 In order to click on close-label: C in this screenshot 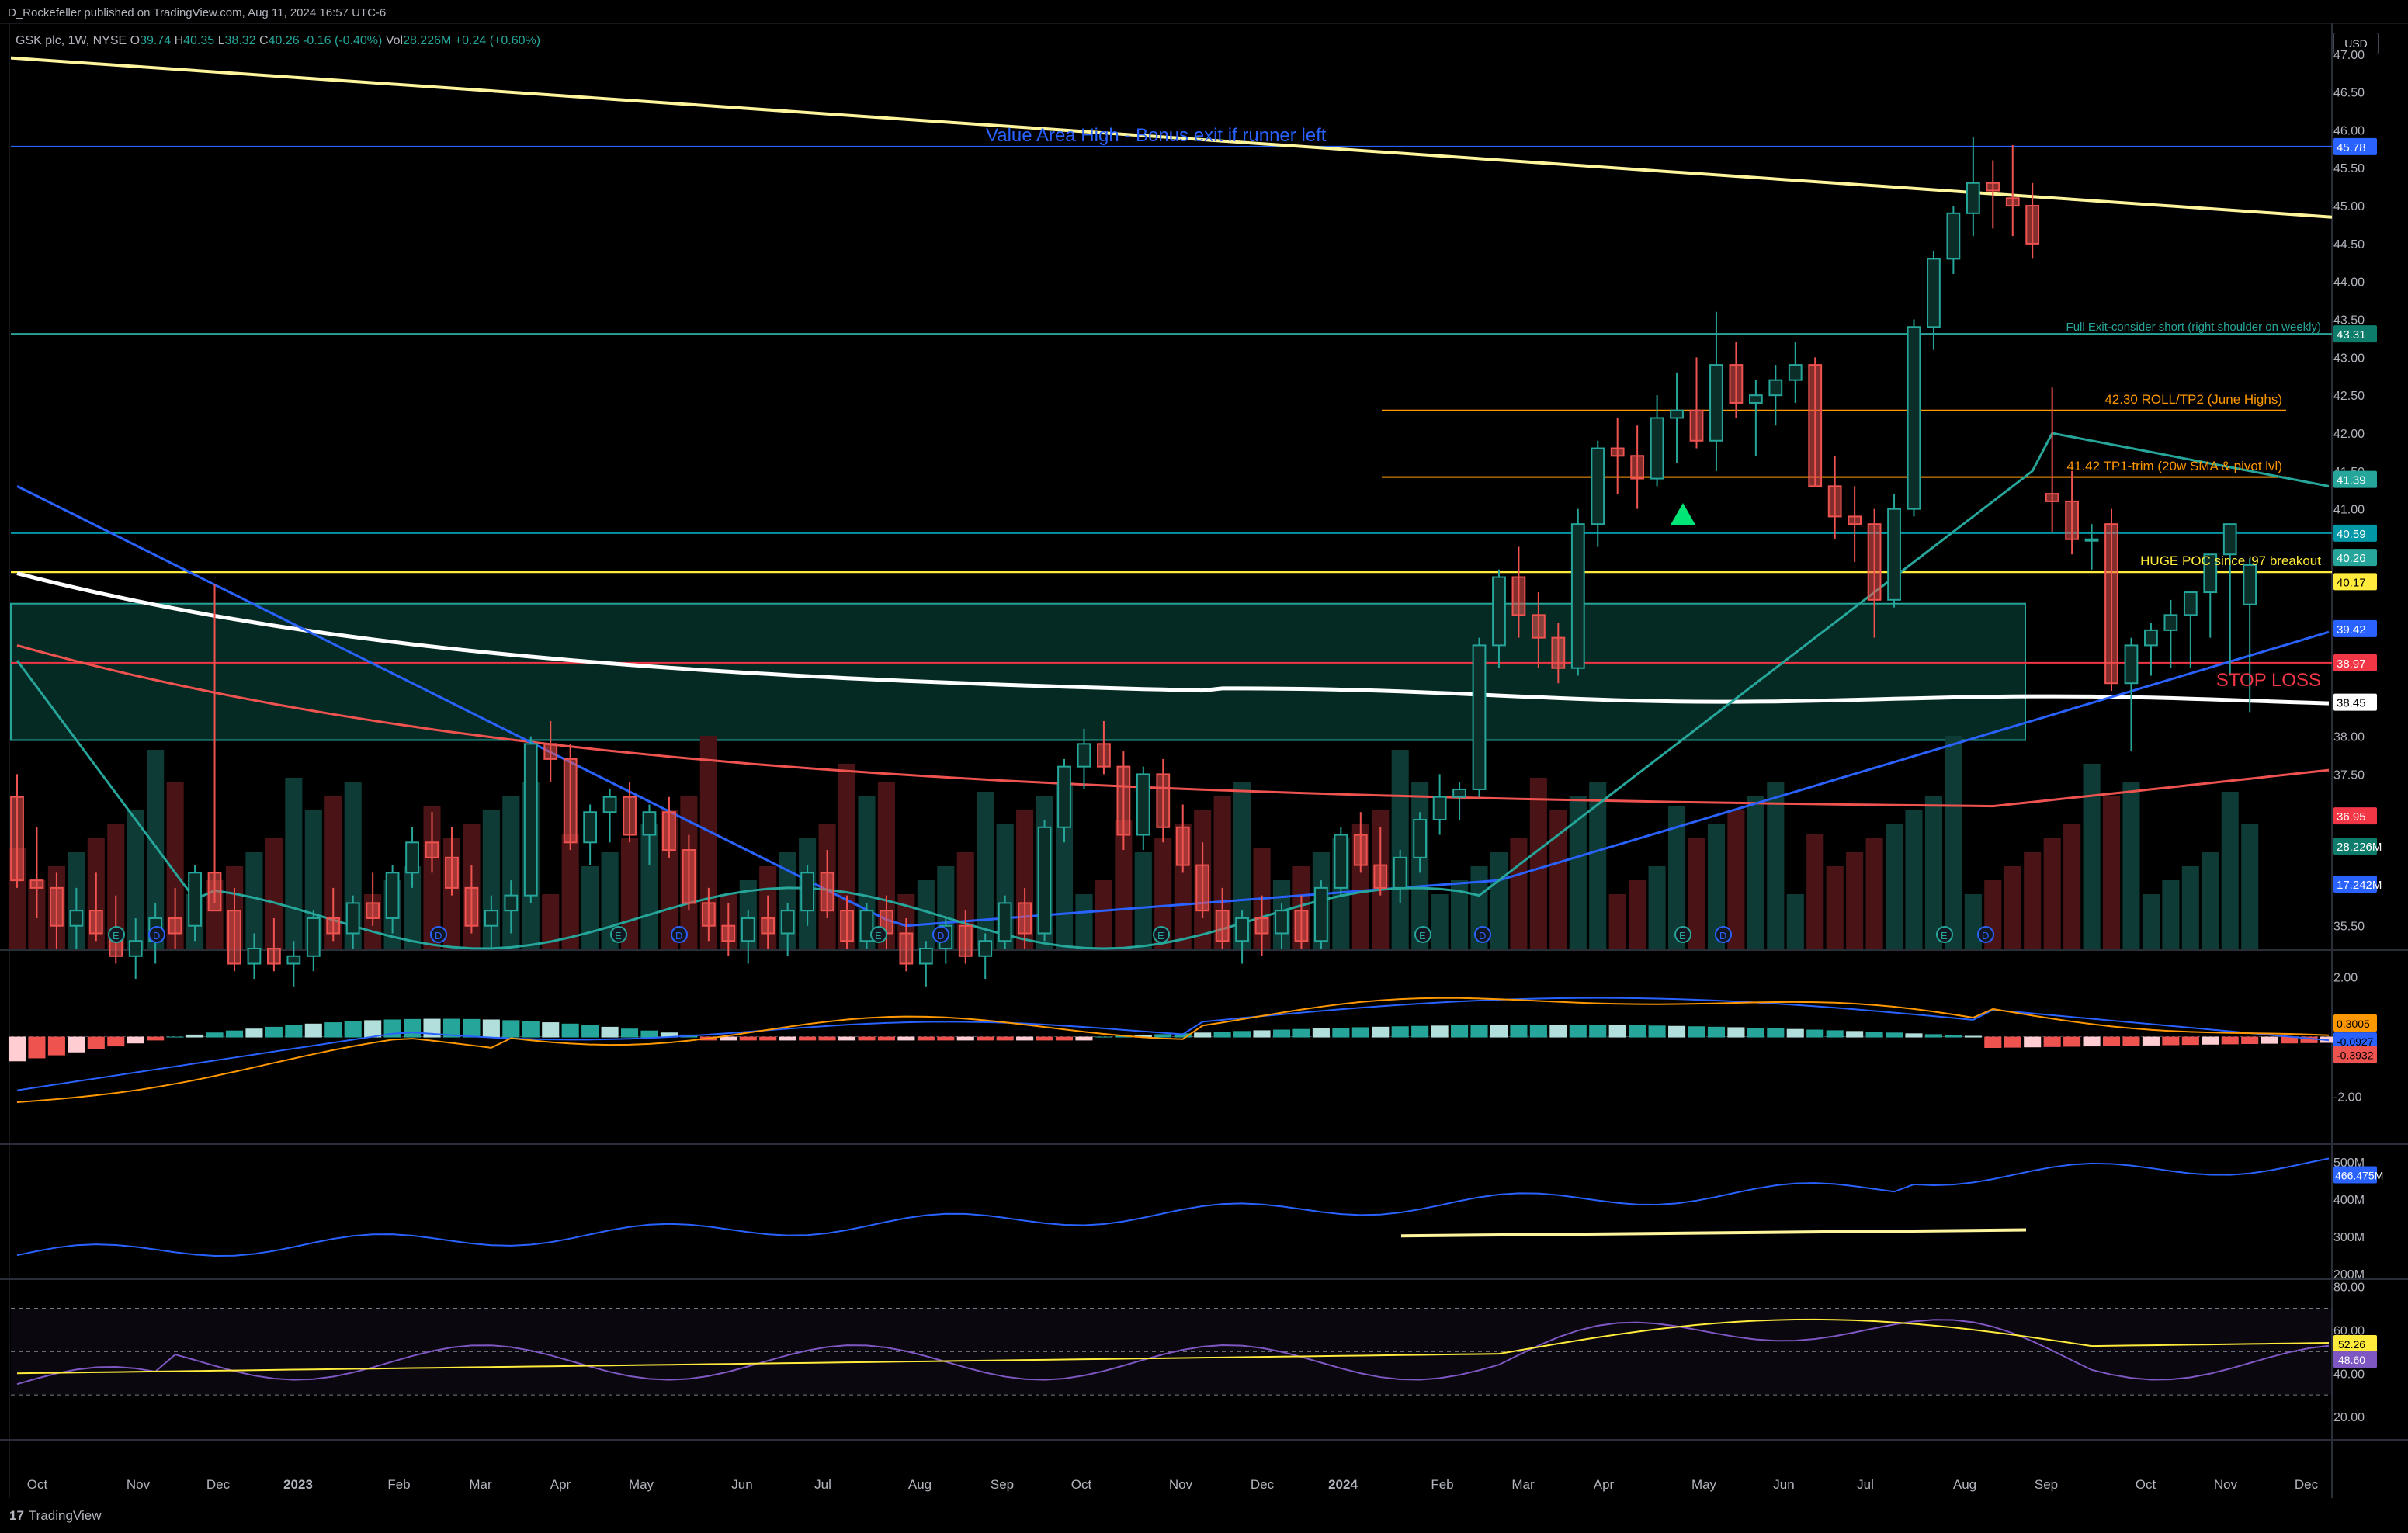, I will do `click(264, 40)`.